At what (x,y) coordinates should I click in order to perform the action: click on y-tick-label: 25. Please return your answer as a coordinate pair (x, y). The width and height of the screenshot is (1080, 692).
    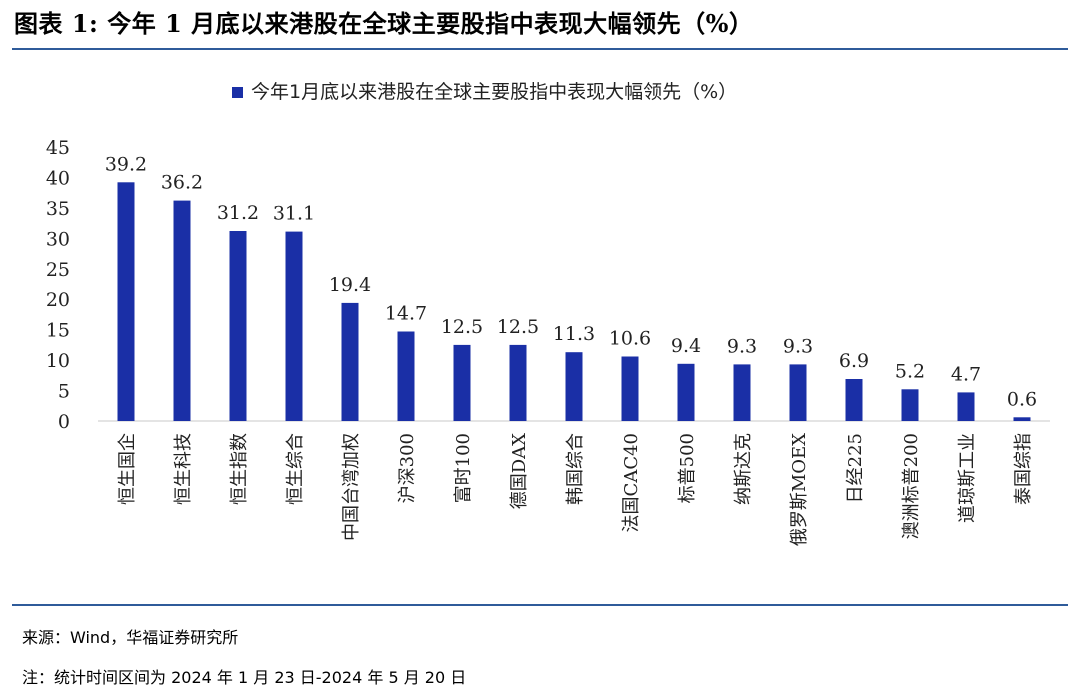
    Looking at the image, I should click on (58, 270).